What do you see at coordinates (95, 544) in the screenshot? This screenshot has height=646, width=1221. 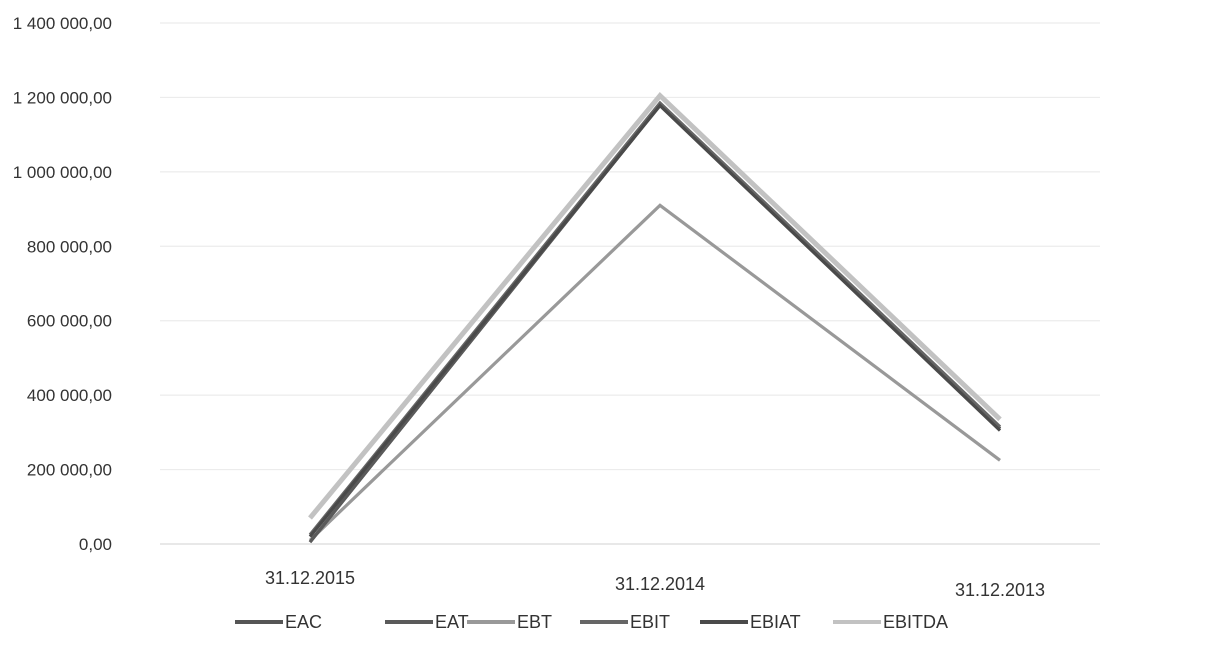 I see `y-tick-label: 0,00` at bounding box center [95, 544].